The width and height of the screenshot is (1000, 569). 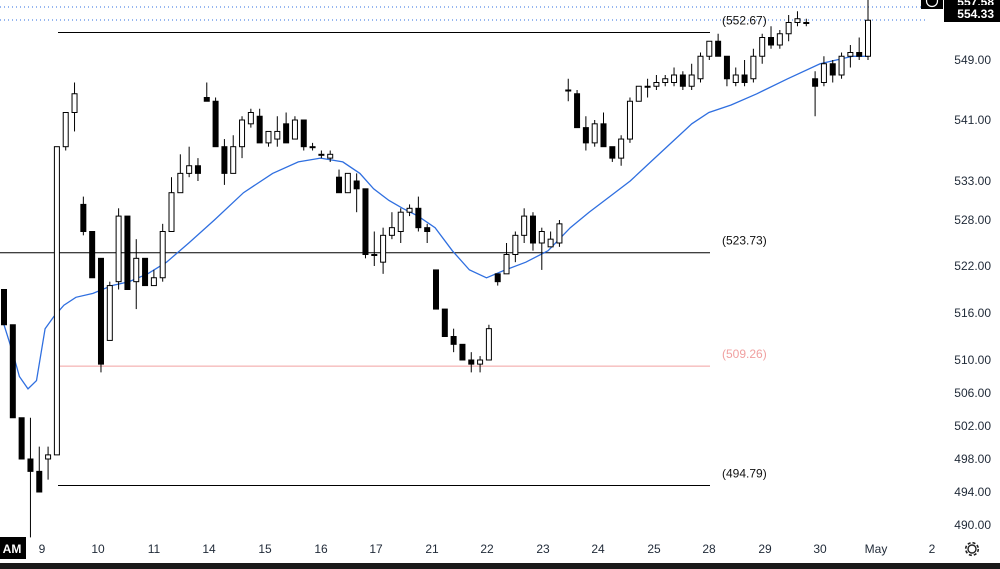 What do you see at coordinates (972, 266) in the screenshot?
I see `price-tick-label: 522.00` at bounding box center [972, 266].